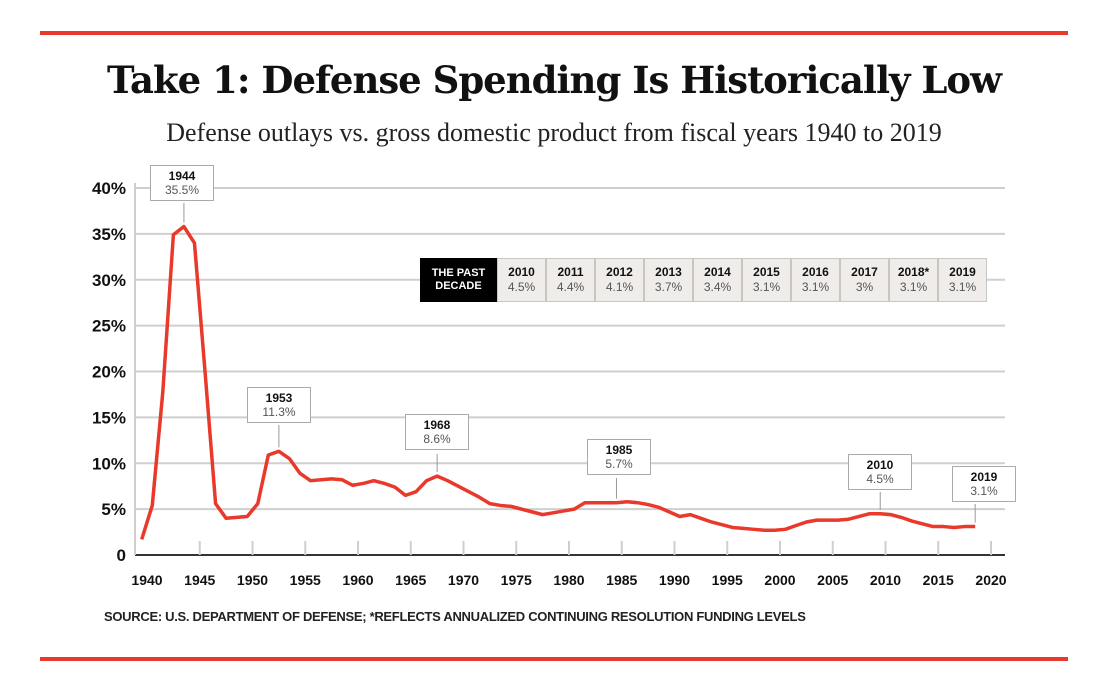 This screenshot has width=1108, height=698. What do you see at coordinates (554, 659) in the screenshot?
I see `bottom-rule` at bounding box center [554, 659].